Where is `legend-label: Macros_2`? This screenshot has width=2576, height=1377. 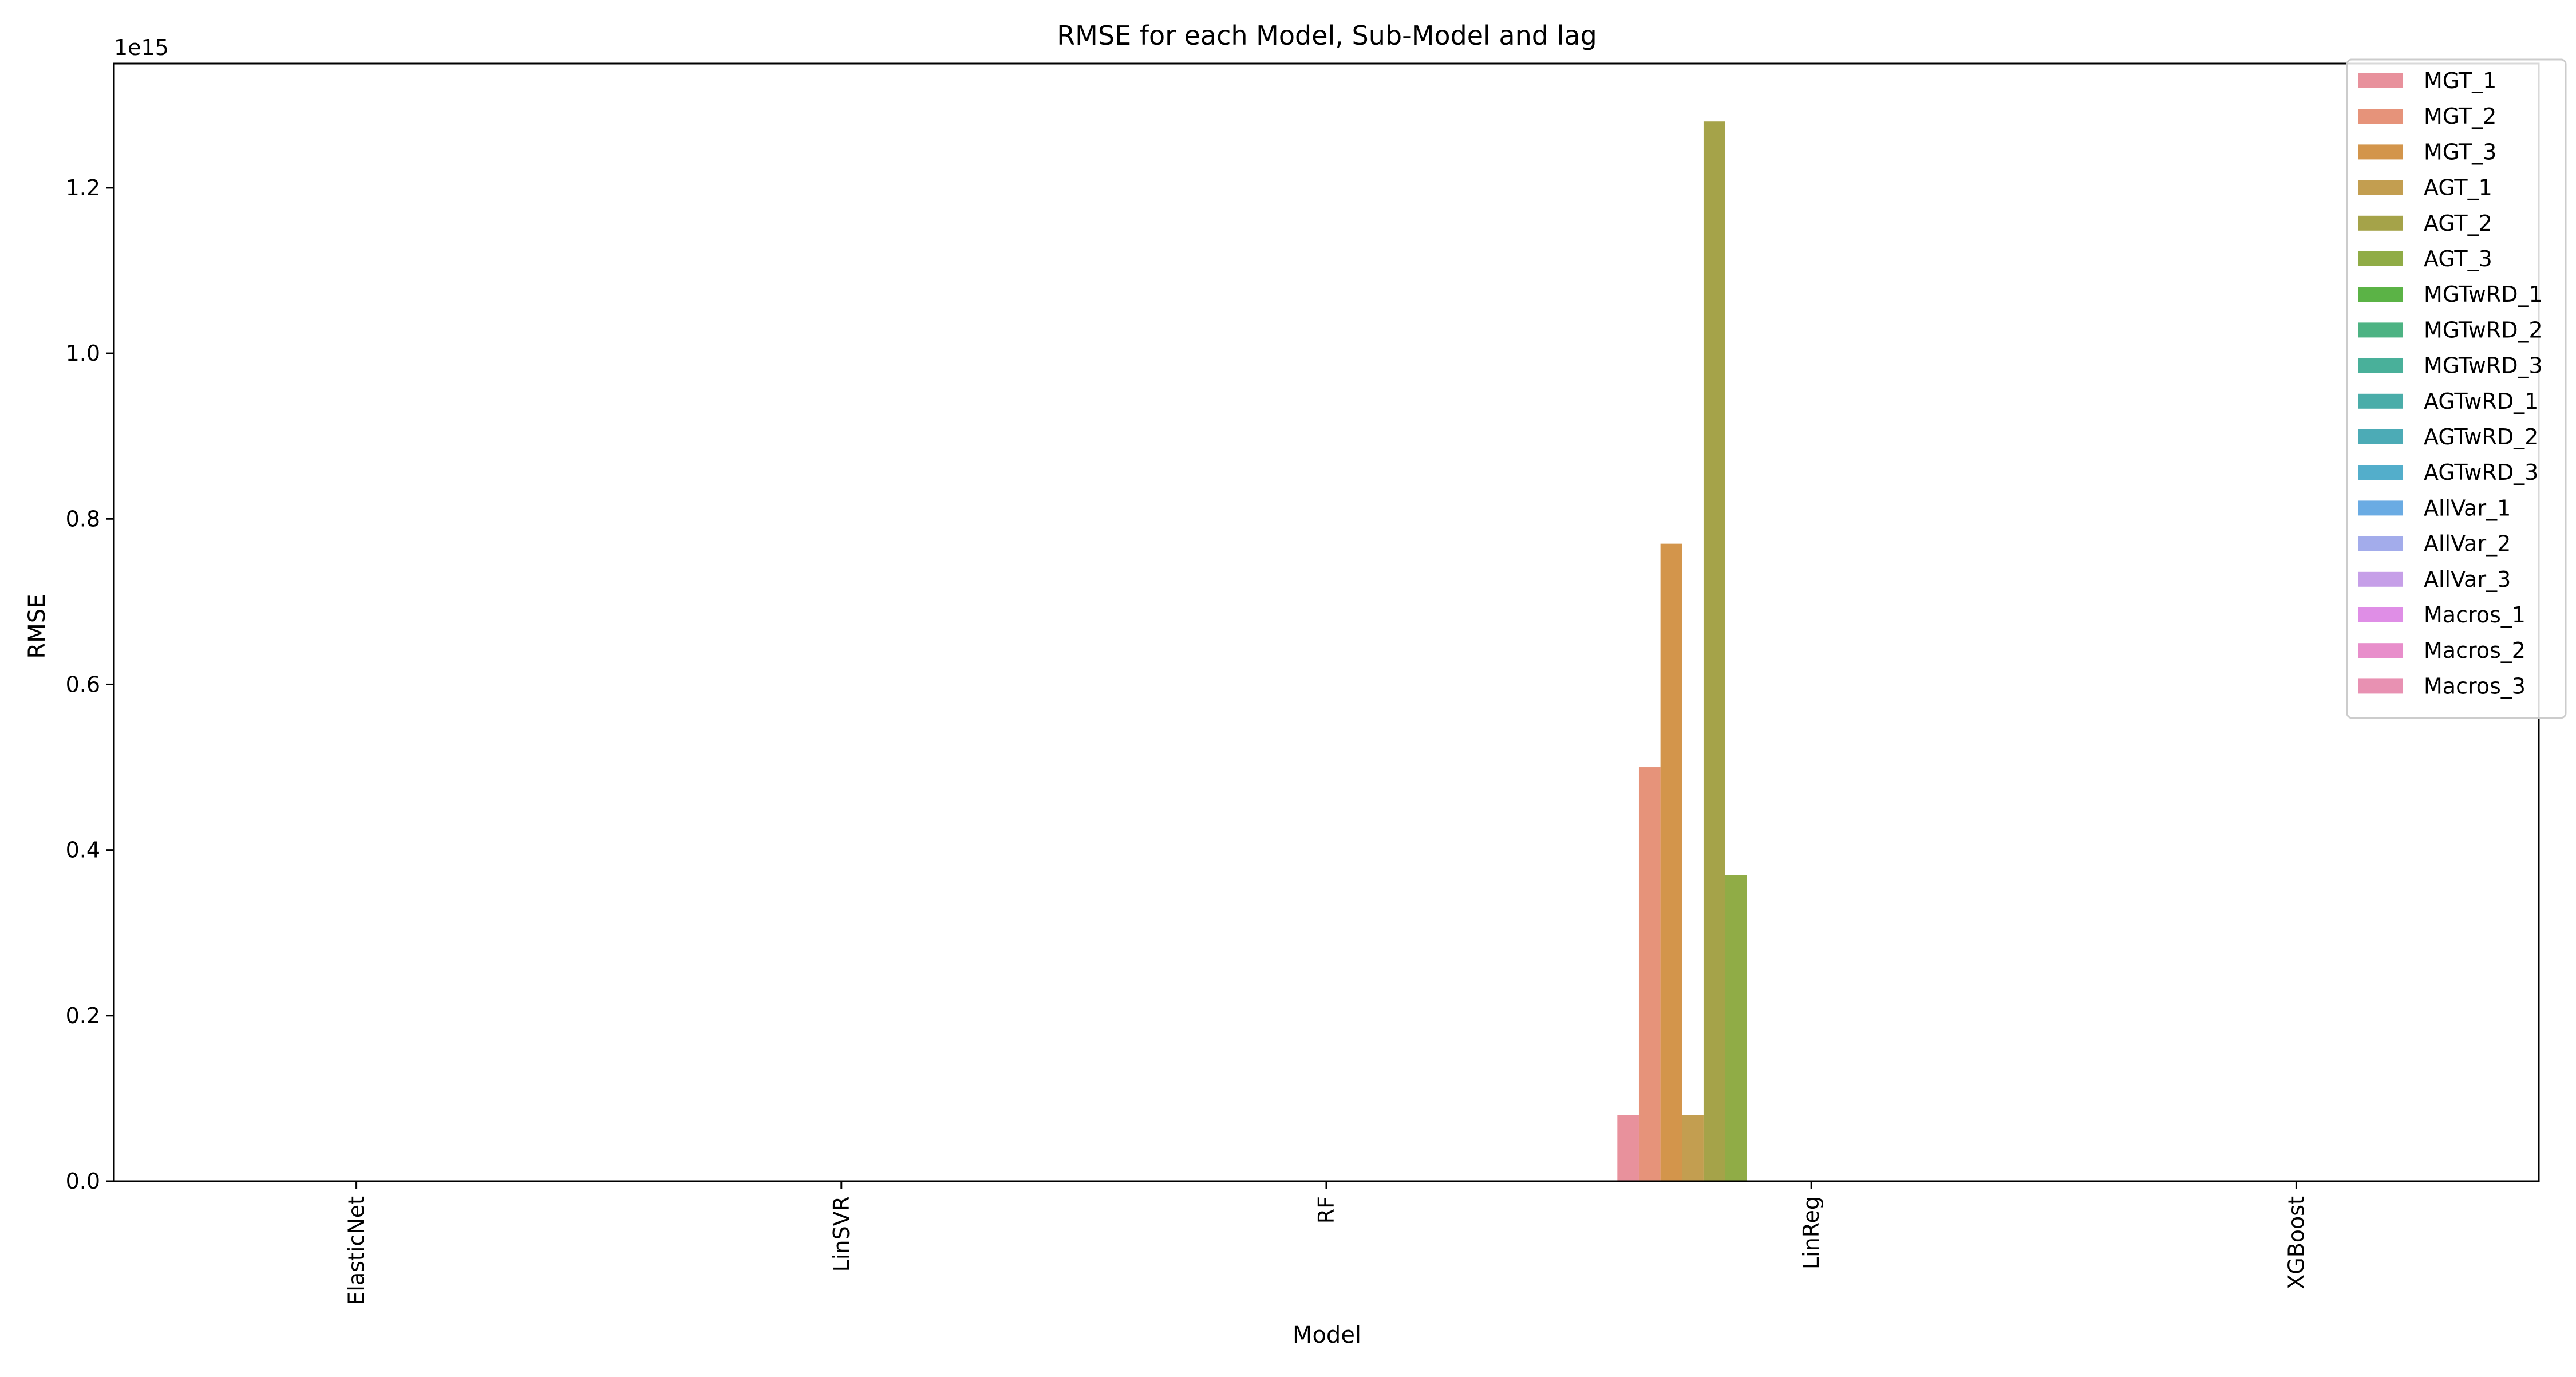 legend-label: Macros_2 is located at coordinates (2475, 650).